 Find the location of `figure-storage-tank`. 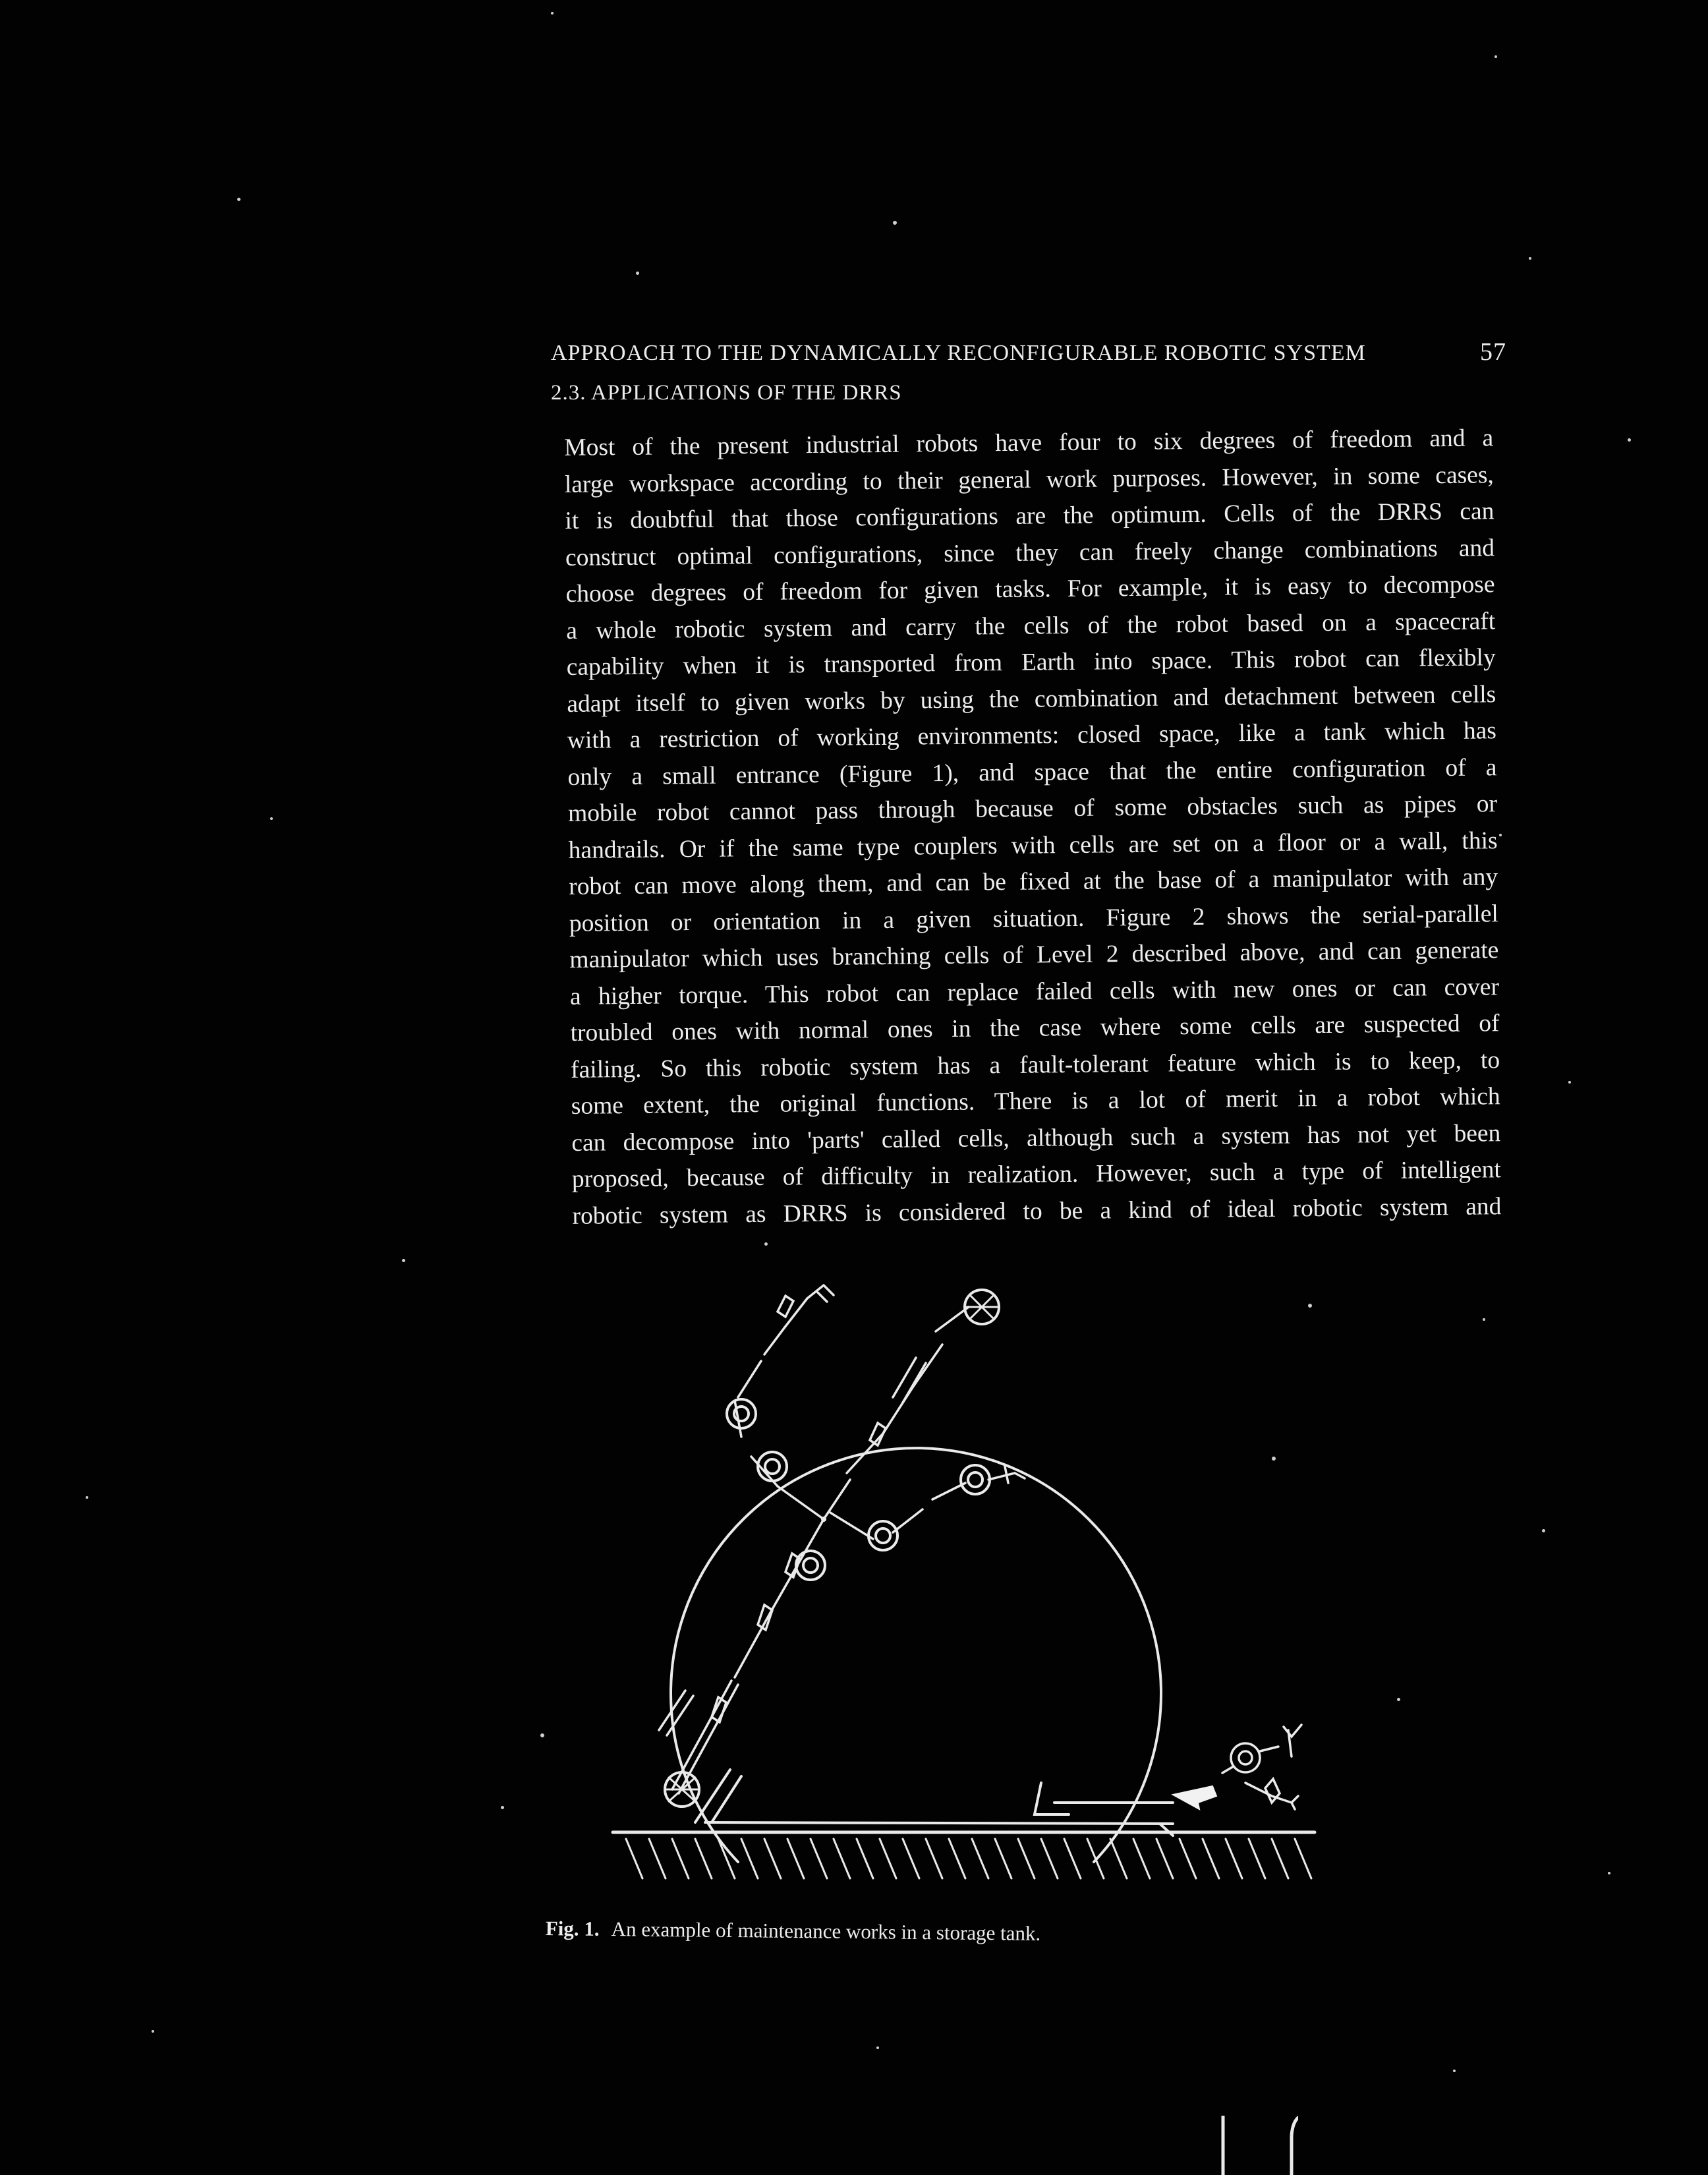

figure-storage-tank is located at coordinates (964, 1582).